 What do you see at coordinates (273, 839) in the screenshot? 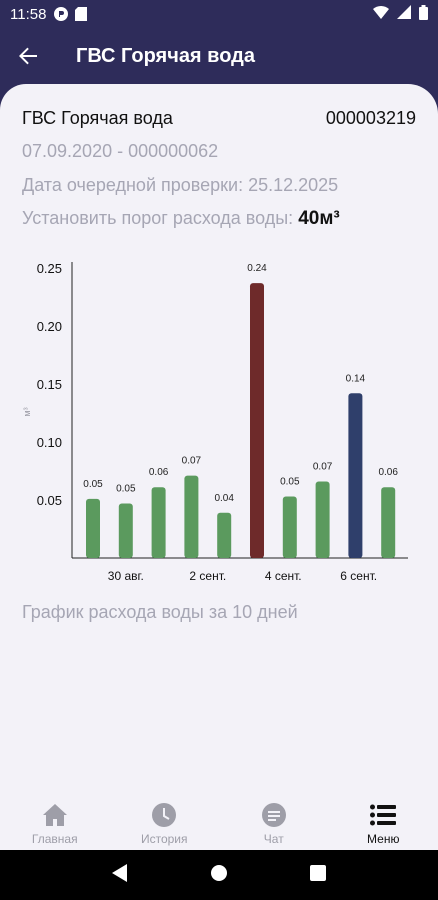
I see `nav-label-chat: Чат` at bounding box center [273, 839].